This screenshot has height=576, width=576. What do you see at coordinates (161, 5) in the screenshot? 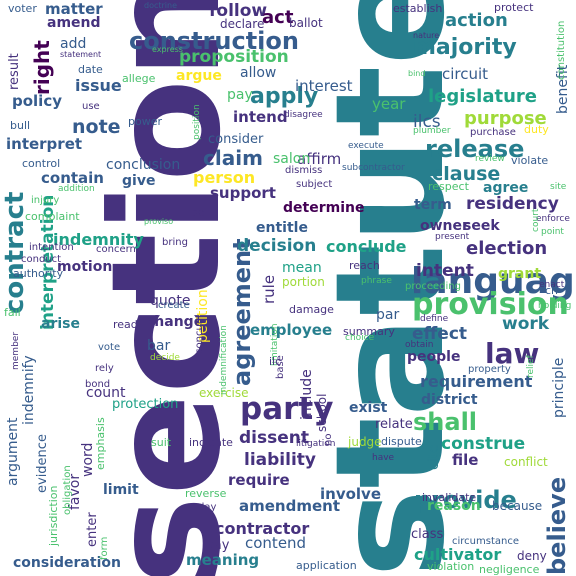
I see `cloud-word: doctrine` at bounding box center [161, 5].